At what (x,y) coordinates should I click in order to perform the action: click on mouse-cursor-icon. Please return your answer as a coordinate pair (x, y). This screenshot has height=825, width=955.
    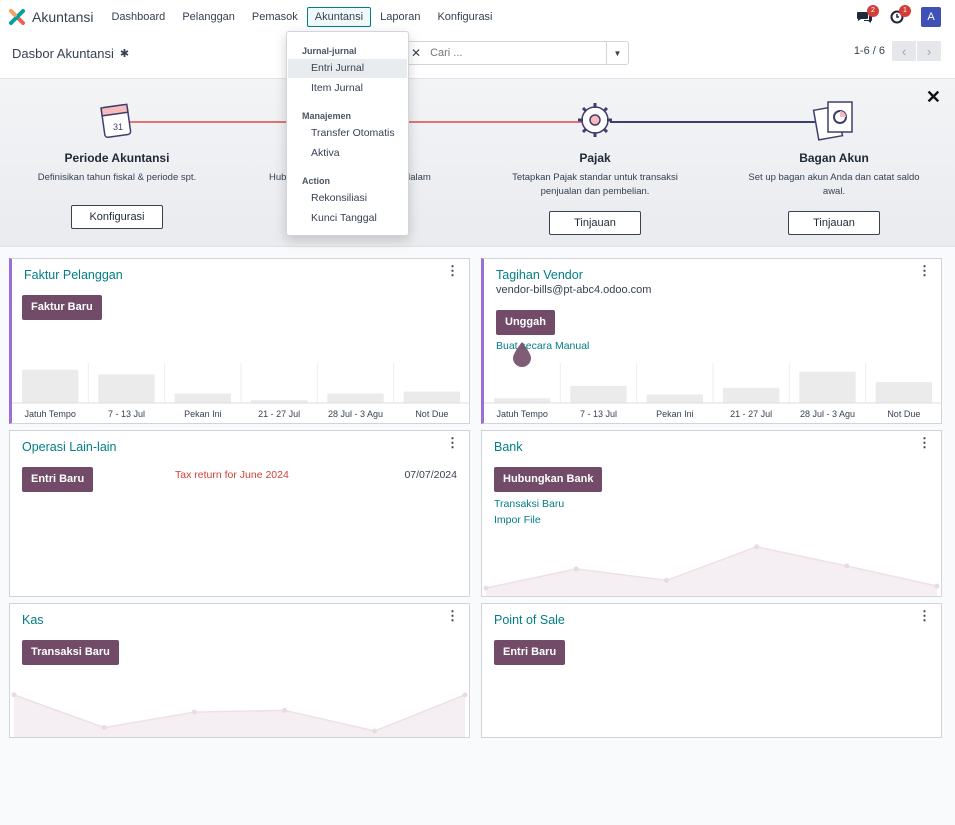
    Looking at the image, I should click on (522, 354).